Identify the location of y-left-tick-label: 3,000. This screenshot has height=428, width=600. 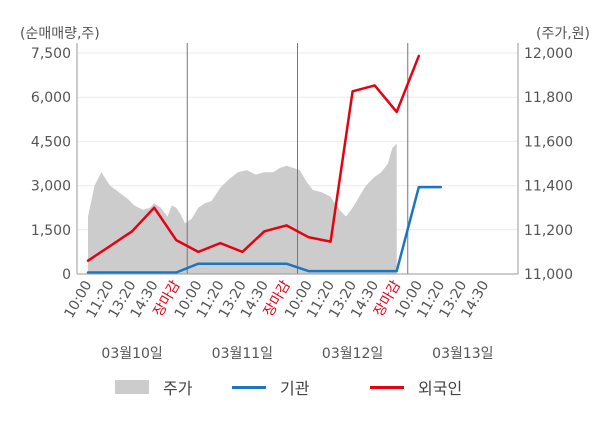
(51, 187).